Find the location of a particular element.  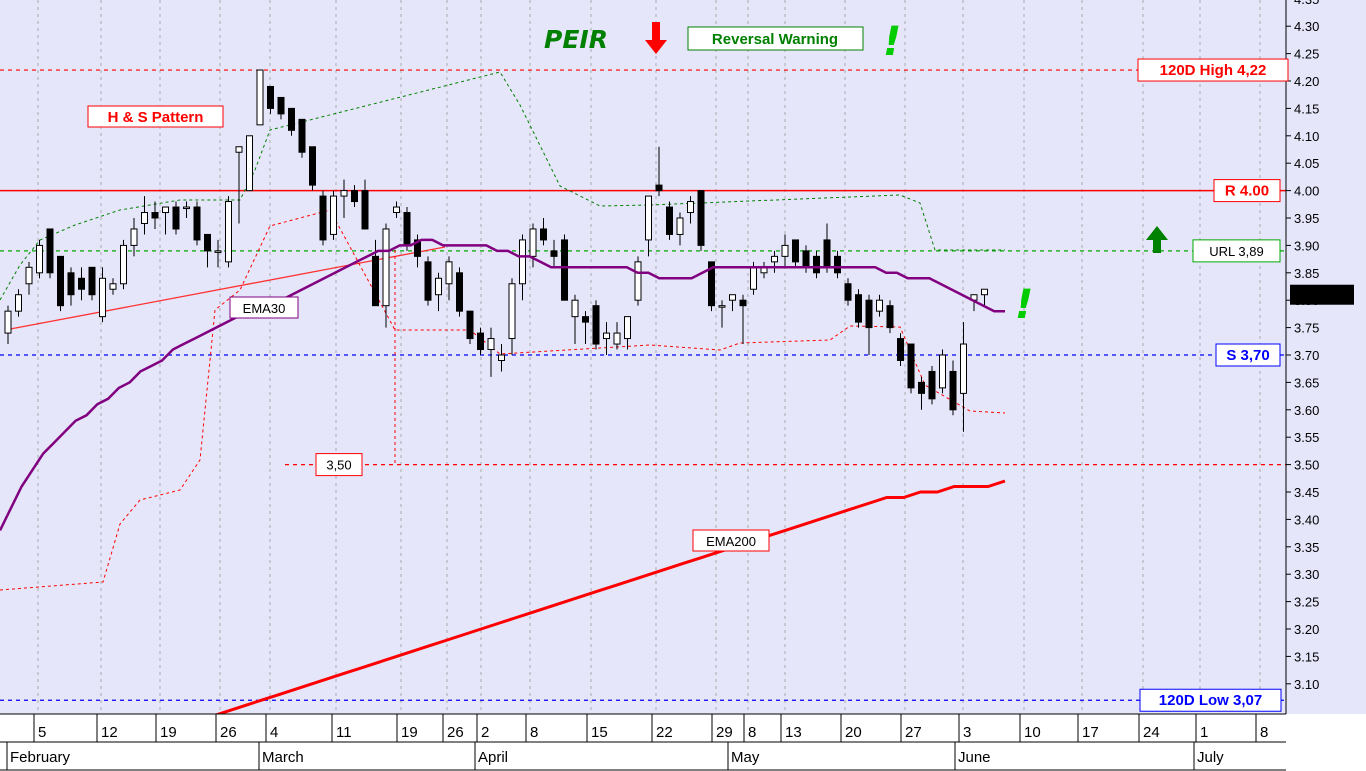

reversal-warning-box is located at coordinates (775, 38).